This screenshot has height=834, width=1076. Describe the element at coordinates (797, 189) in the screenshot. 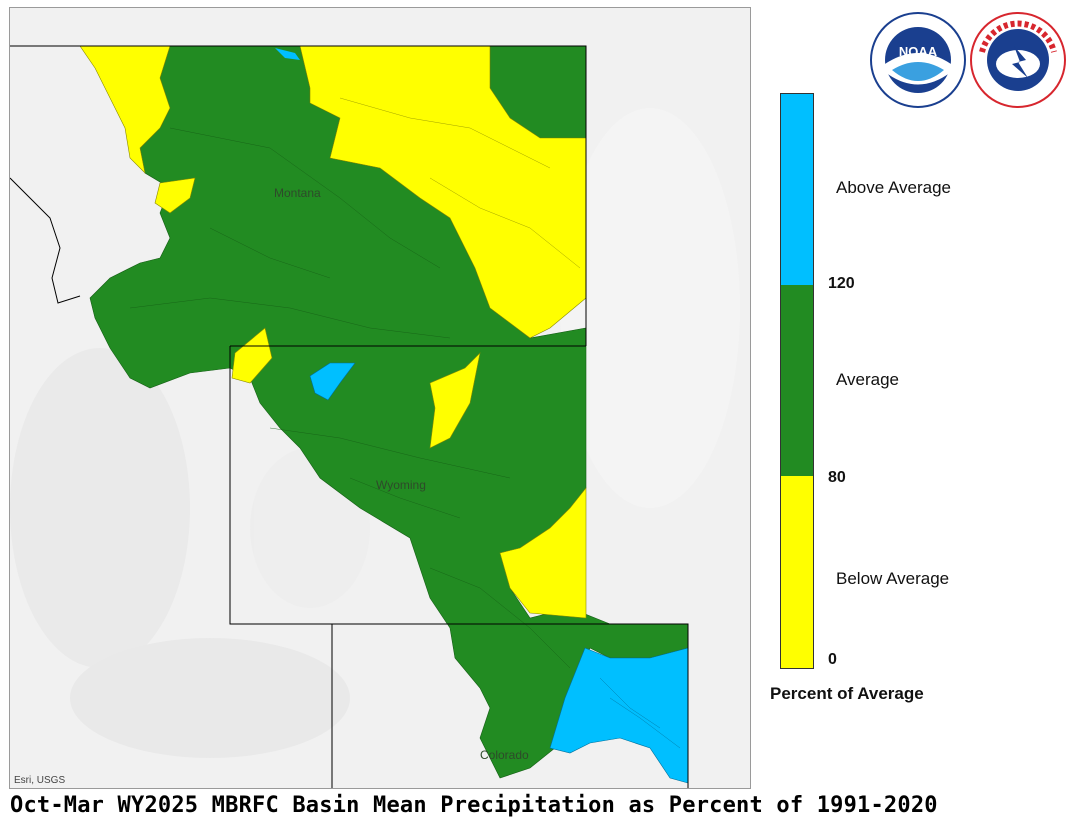

I see `legend-band-above` at that location.